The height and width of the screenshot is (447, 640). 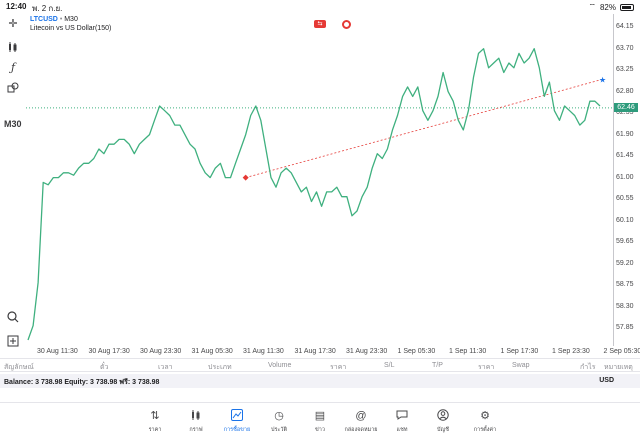 What do you see at coordinates (71, 19) in the screenshot?
I see `chart-timeframe: M30` at bounding box center [71, 19].